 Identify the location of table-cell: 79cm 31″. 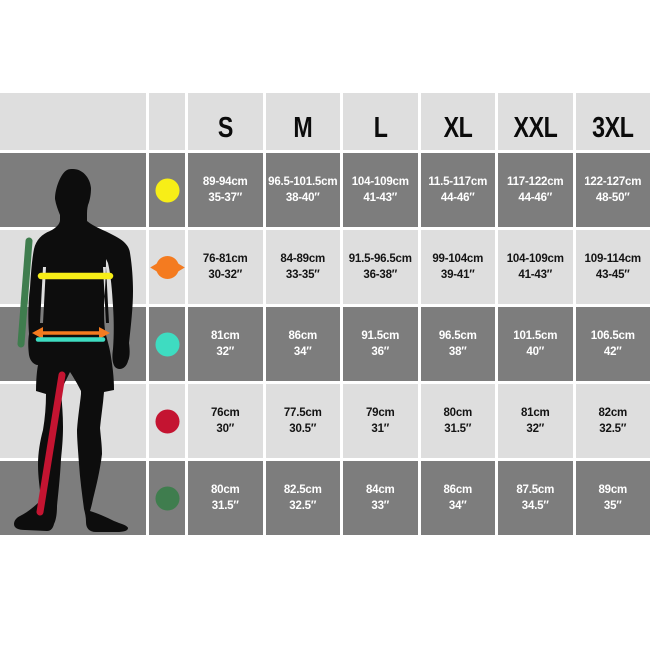
(380, 421).